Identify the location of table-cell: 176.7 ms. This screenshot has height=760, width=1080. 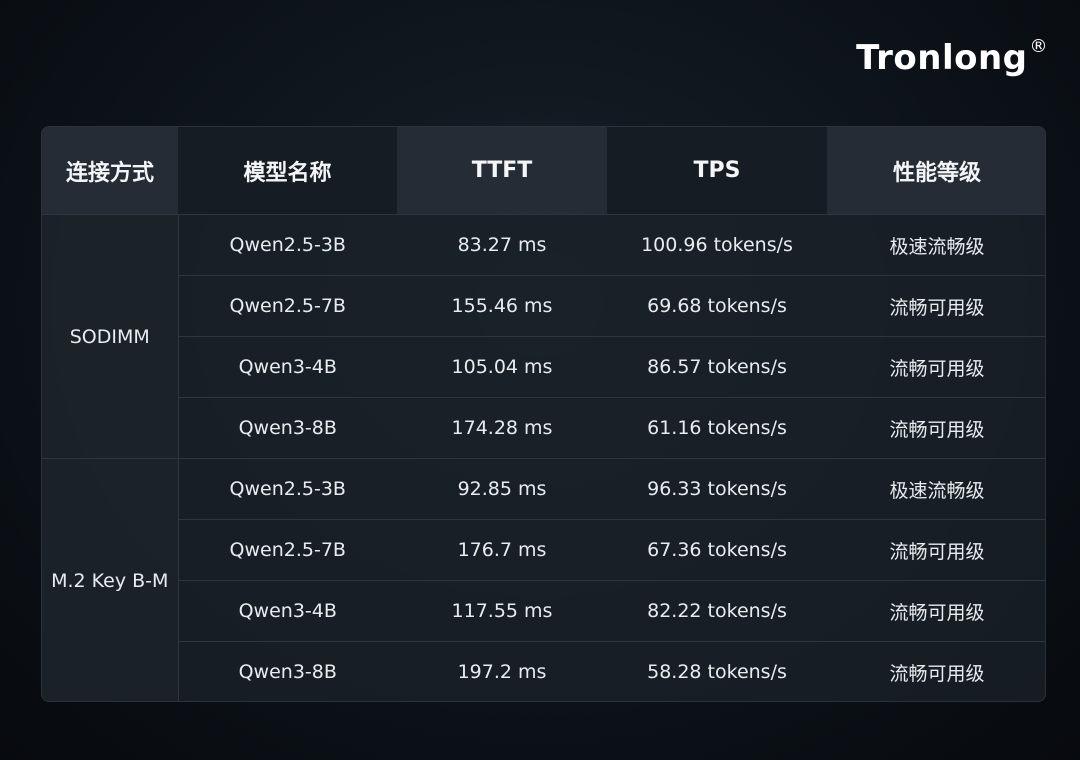
(502, 550).